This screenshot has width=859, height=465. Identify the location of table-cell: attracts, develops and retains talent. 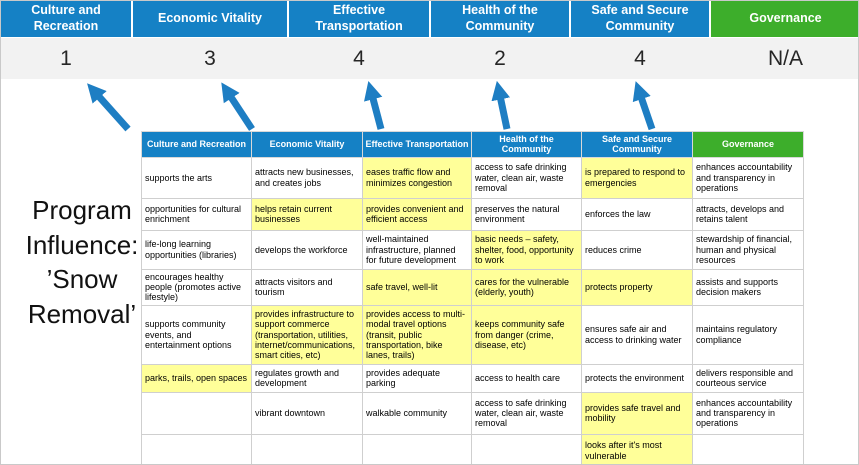
(748, 214).